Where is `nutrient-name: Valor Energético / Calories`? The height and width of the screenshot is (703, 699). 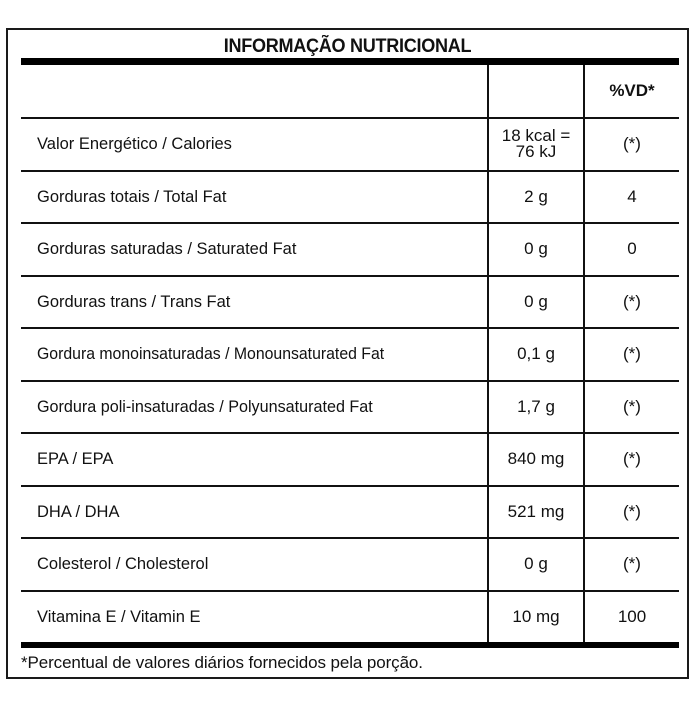
nutrient-name: Valor Energético / Calories is located at coordinates (134, 144).